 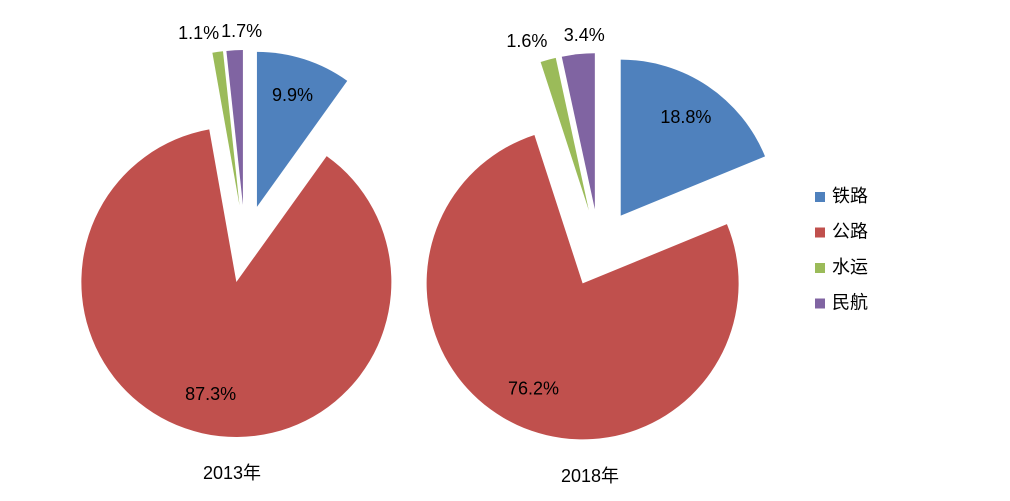 I want to click on chart-title: 2013年, so click(x=232, y=473).